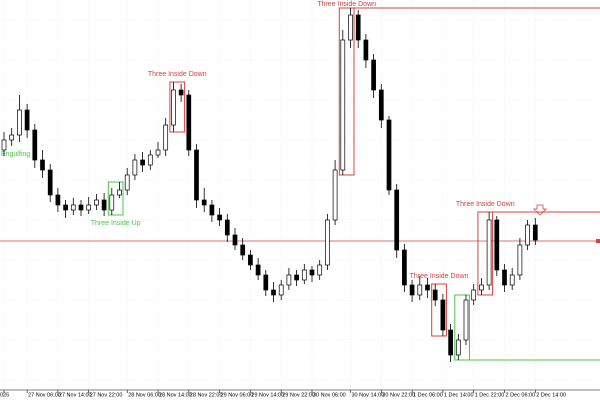  Describe the element at coordinates (116, 223) in the screenshot. I see `pattern-label: Three Inside Up` at that location.